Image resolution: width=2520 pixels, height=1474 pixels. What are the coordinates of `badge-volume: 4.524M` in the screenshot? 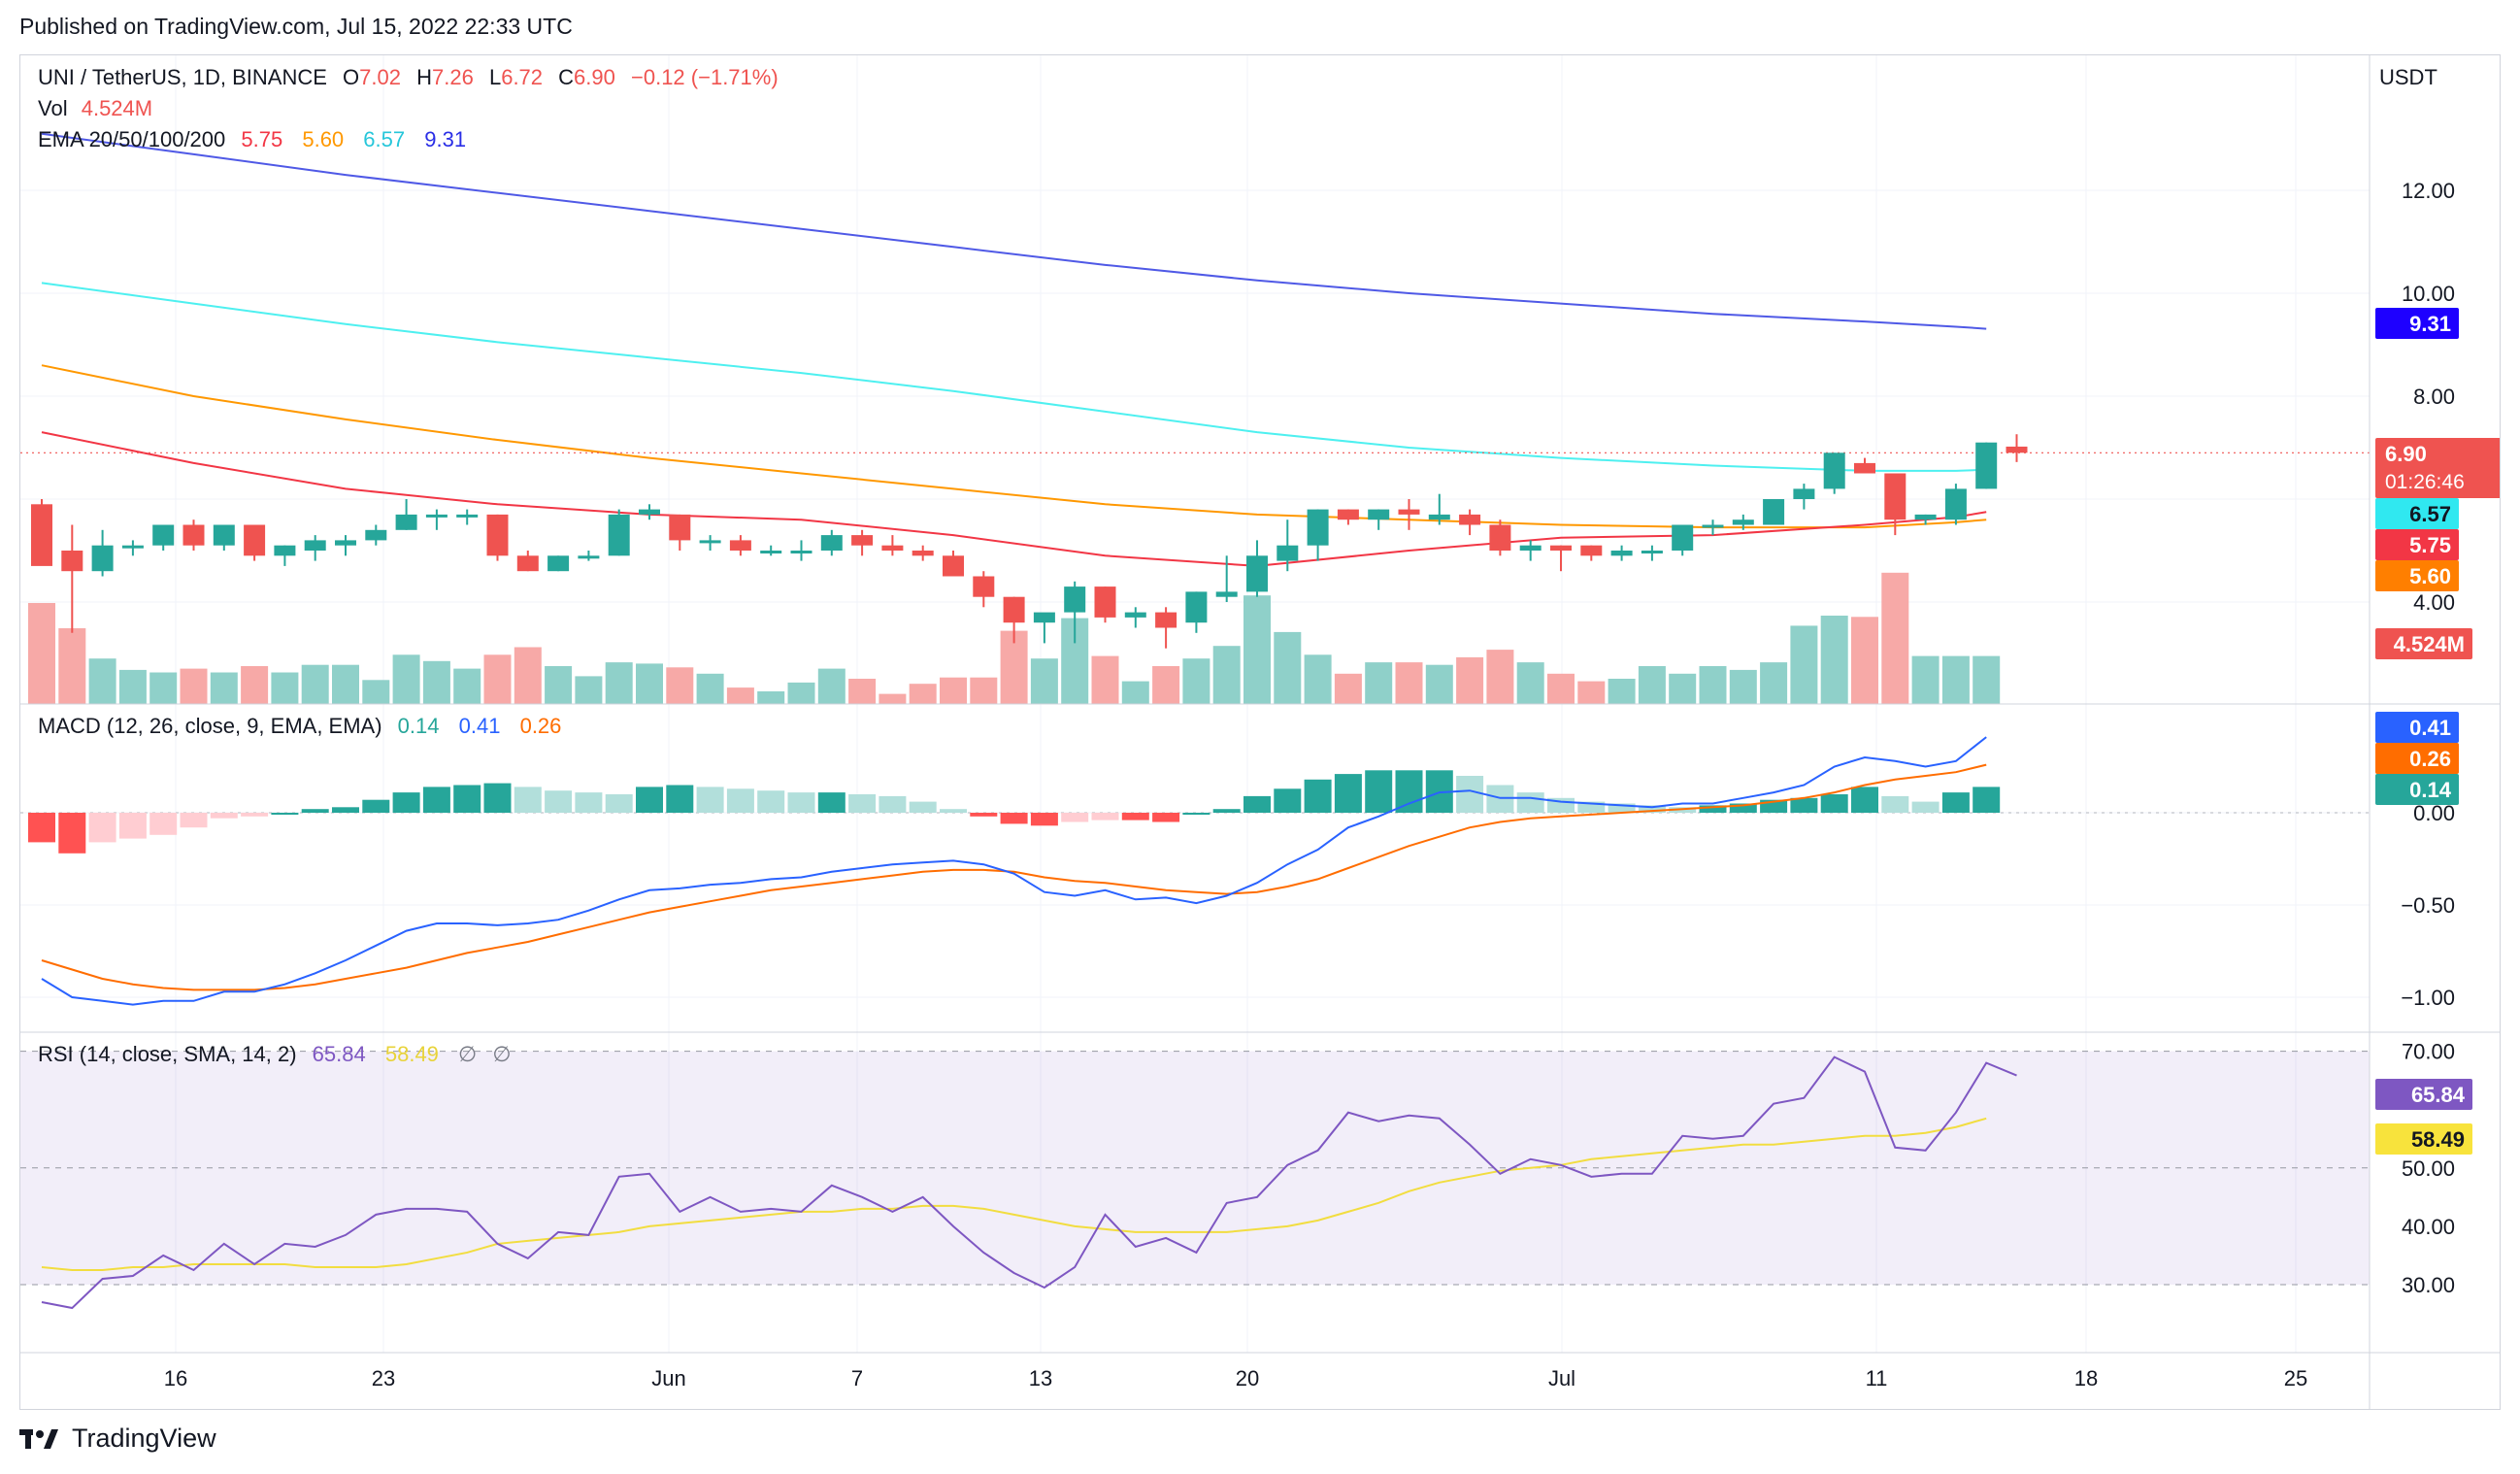 It's located at (2429, 644).